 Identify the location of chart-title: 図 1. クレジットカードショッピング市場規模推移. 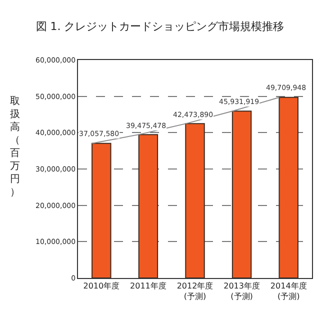
(160, 27).